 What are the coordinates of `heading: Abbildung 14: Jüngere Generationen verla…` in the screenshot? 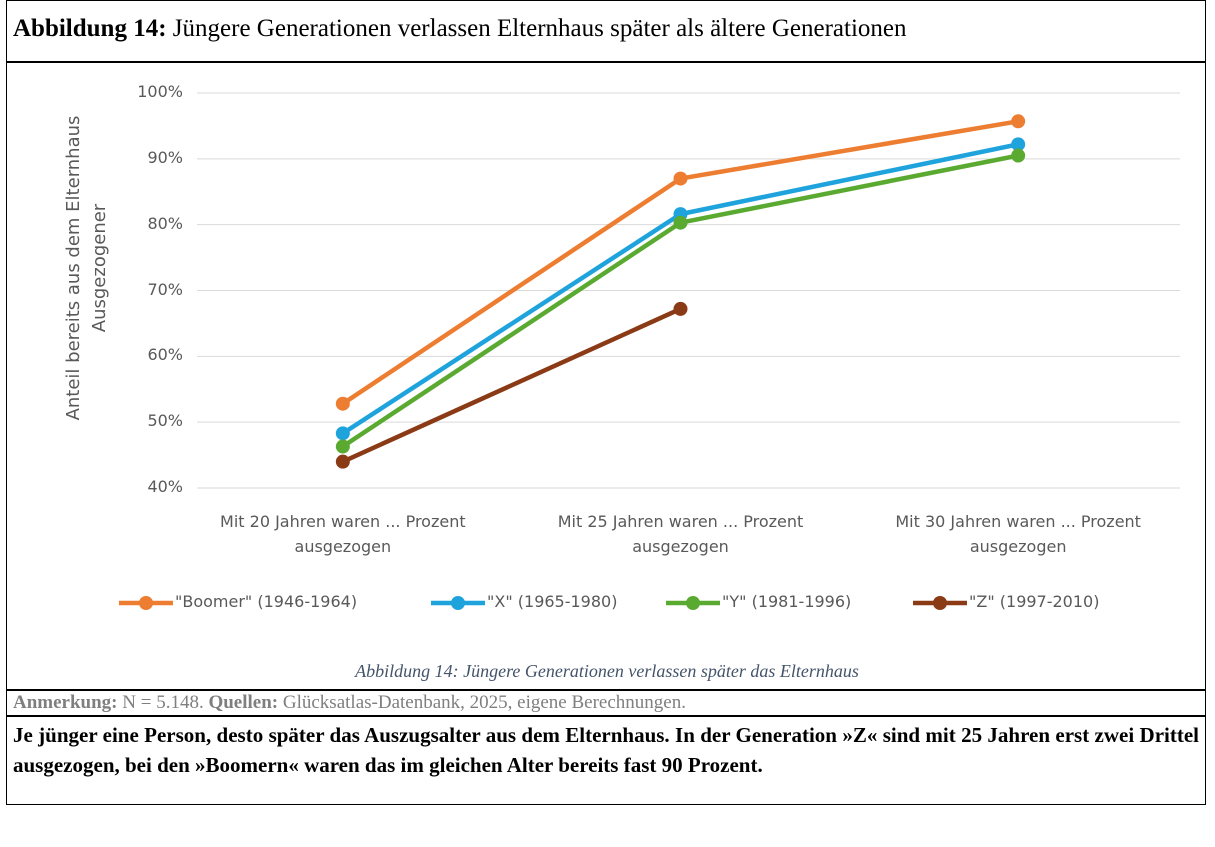 It's located at (606, 31).